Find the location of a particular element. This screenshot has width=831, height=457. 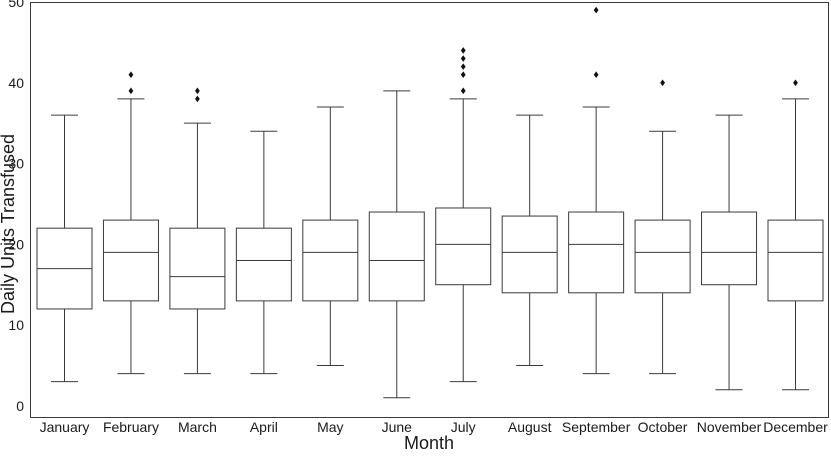

x-axis-label: Month is located at coordinates (429, 443).